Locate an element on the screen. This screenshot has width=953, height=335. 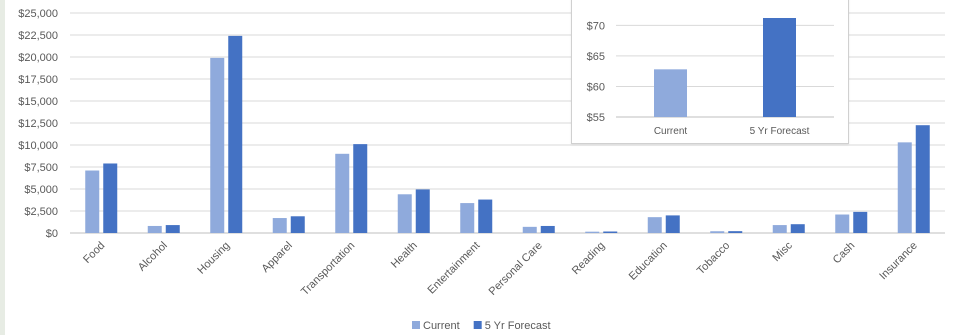
legend-label: 5 Yr Forecast is located at coordinates (518, 326).